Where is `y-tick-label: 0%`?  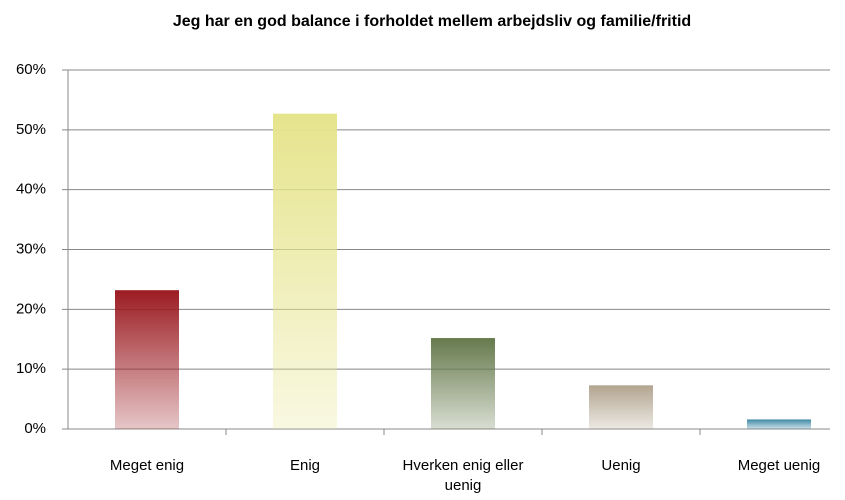 y-tick-label: 0% is located at coordinates (35, 428).